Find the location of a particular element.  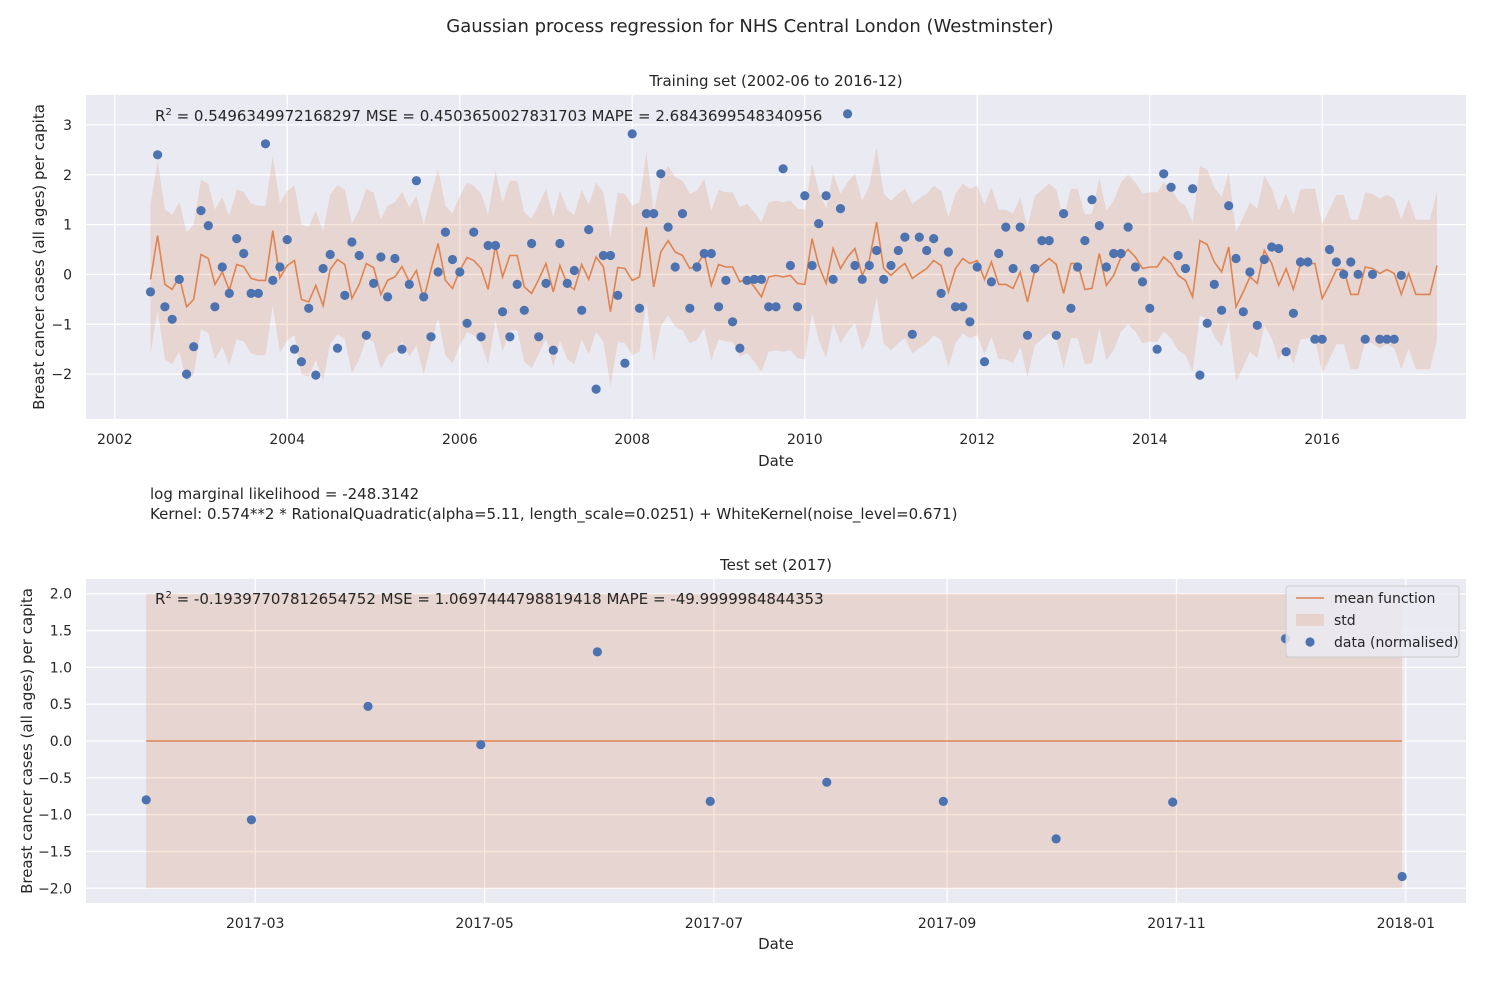

x-tick-label: 2008 is located at coordinates (632, 440).